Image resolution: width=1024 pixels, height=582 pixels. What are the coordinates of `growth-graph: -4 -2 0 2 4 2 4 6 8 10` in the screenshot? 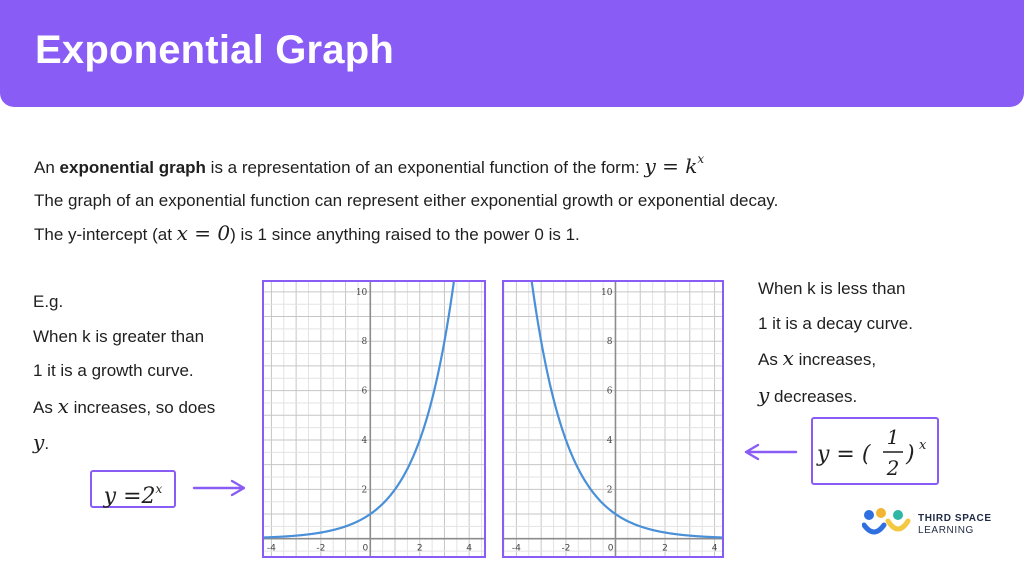 It's located at (374, 414).